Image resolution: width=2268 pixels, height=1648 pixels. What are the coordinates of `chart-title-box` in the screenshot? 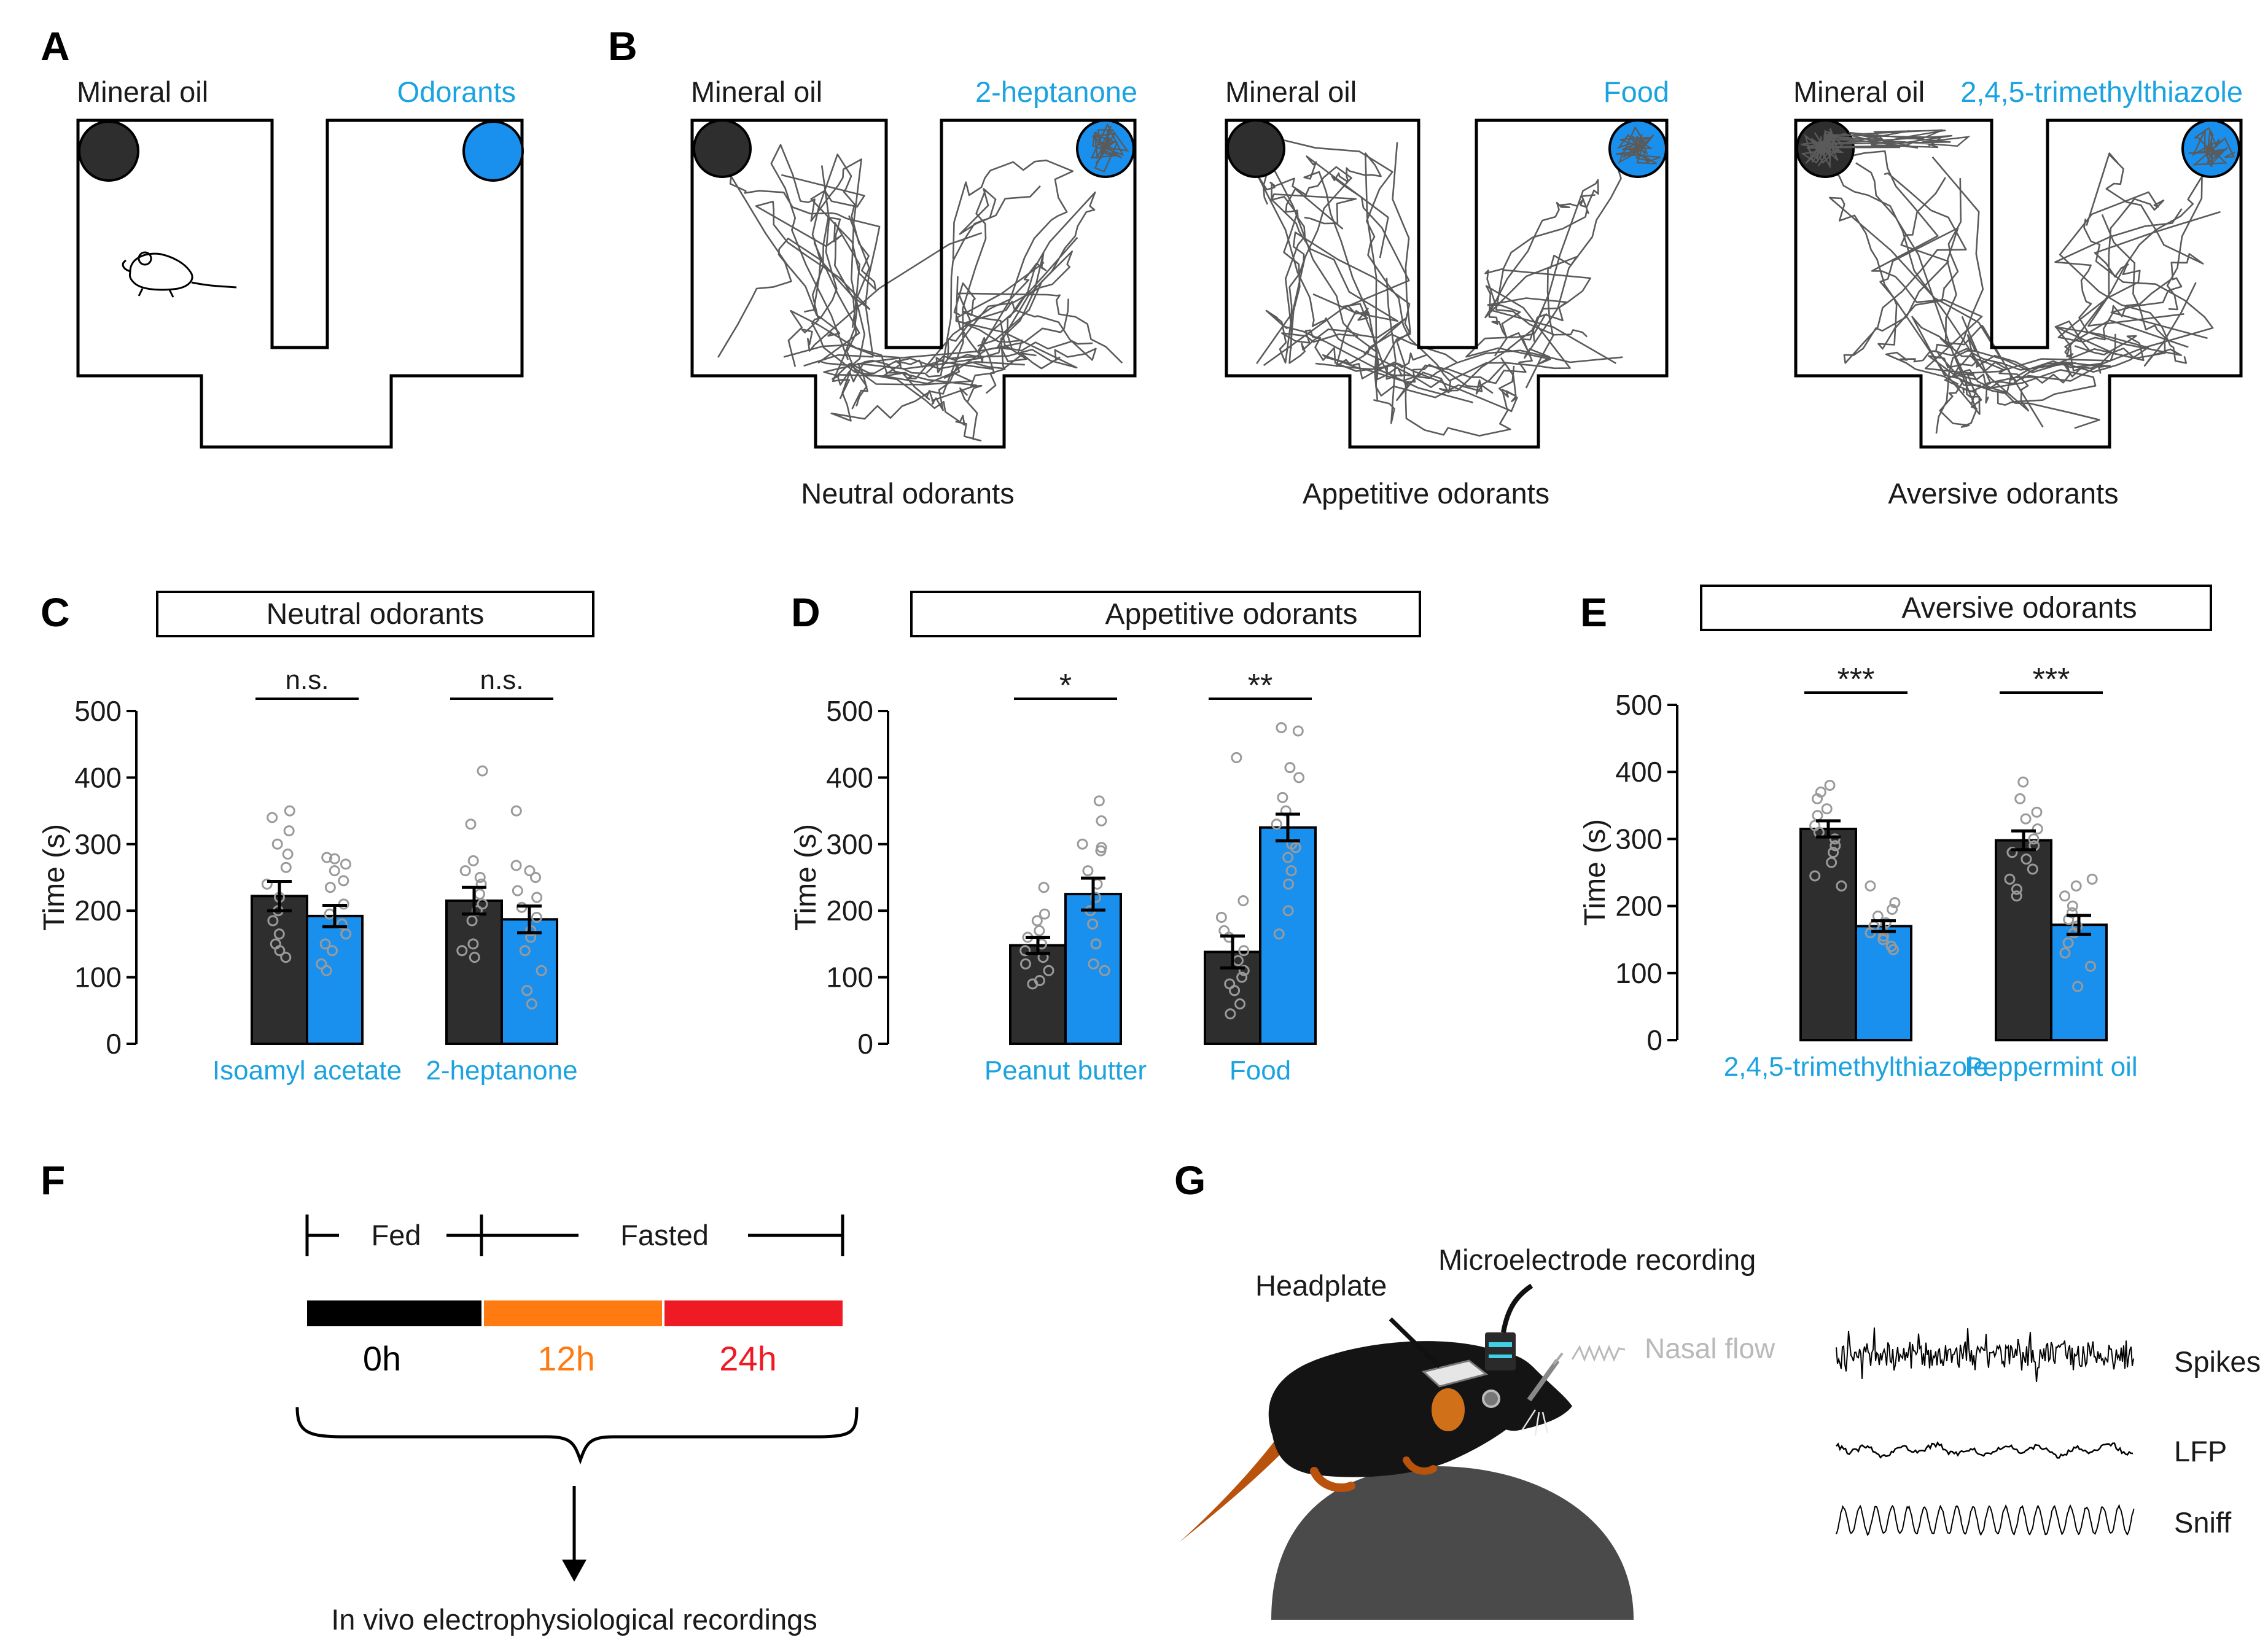 It's located at (1956, 608).